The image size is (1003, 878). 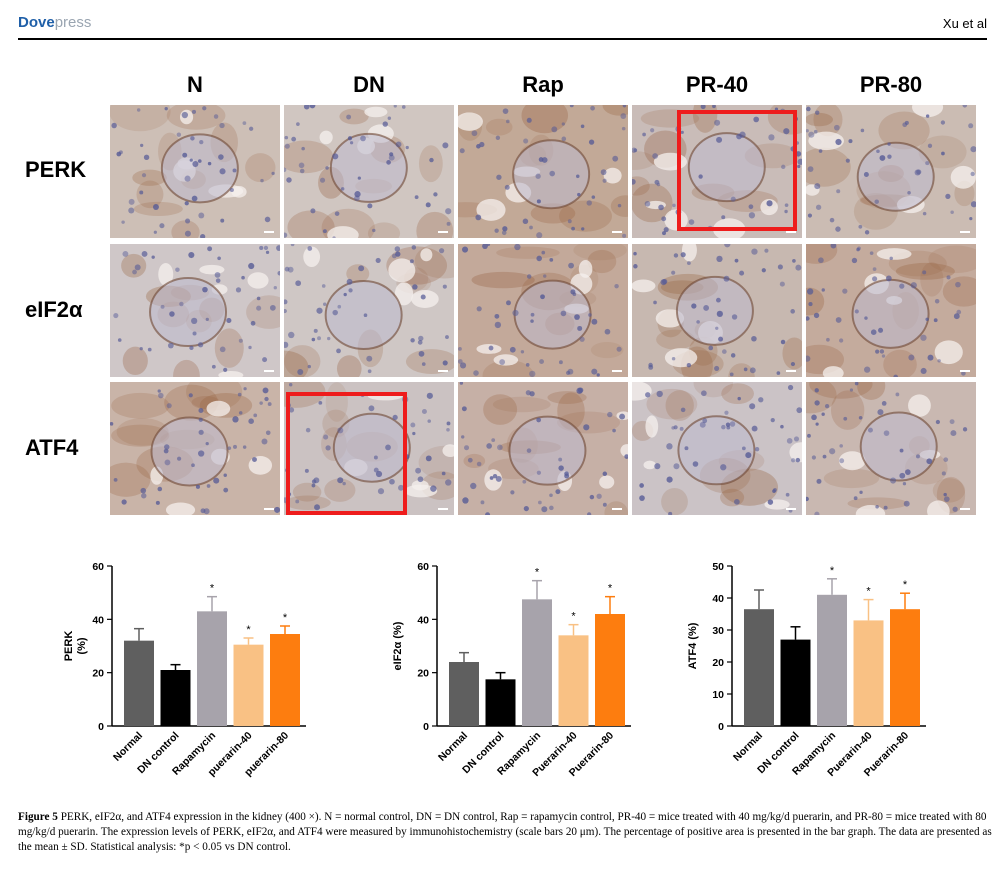 What do you see at coordinates (369, 310) in the screenshot?
I see `micrograph-eif2a-dn` at bounding box center [369, 310].